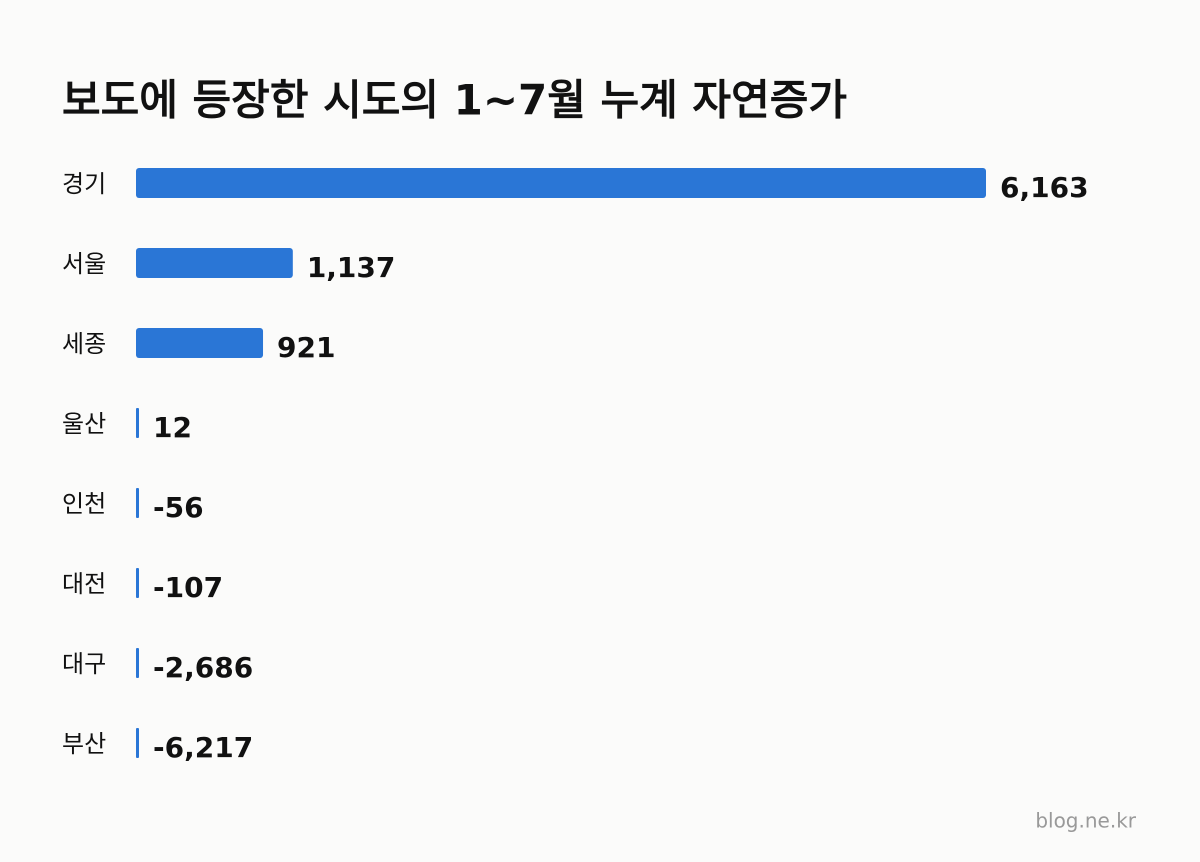 Image resolution: width=1200 pixels, height=862 pixels. Describe the element at coordinates (306, 347) in the screenshot. I see `value-label: 921` at that location.